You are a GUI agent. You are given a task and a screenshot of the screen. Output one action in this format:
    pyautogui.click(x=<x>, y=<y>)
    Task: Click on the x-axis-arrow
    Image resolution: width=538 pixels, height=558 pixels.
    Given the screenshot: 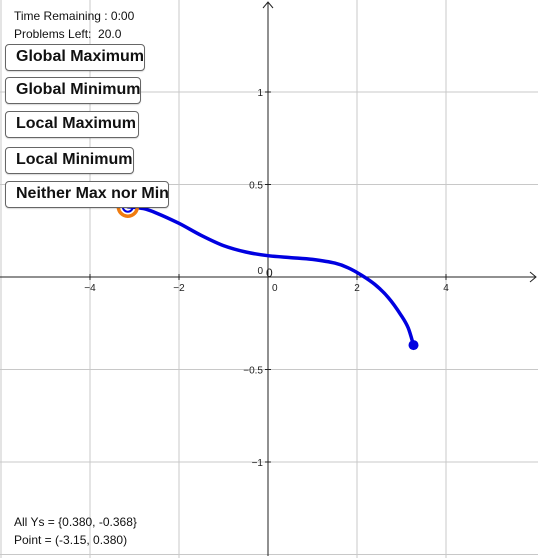 What is the action you would take?
    pyautogui.click(x=533, y=277)
    